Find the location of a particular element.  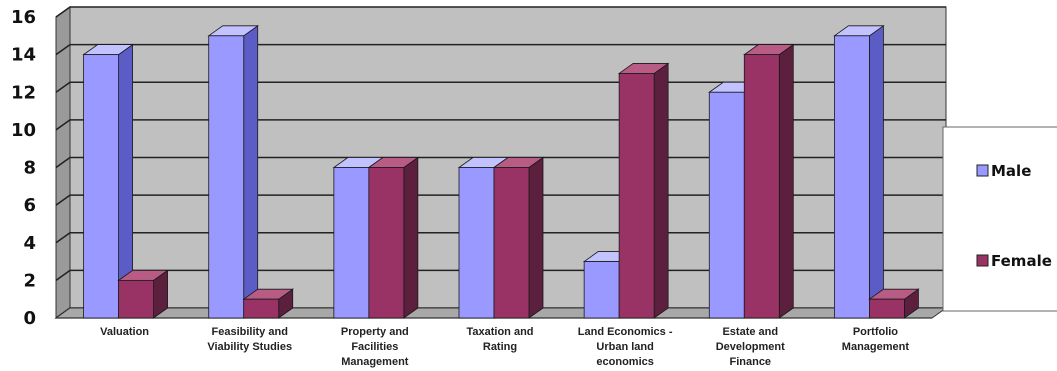

y-tick-label: 0 is located at coordinates (29, 318).